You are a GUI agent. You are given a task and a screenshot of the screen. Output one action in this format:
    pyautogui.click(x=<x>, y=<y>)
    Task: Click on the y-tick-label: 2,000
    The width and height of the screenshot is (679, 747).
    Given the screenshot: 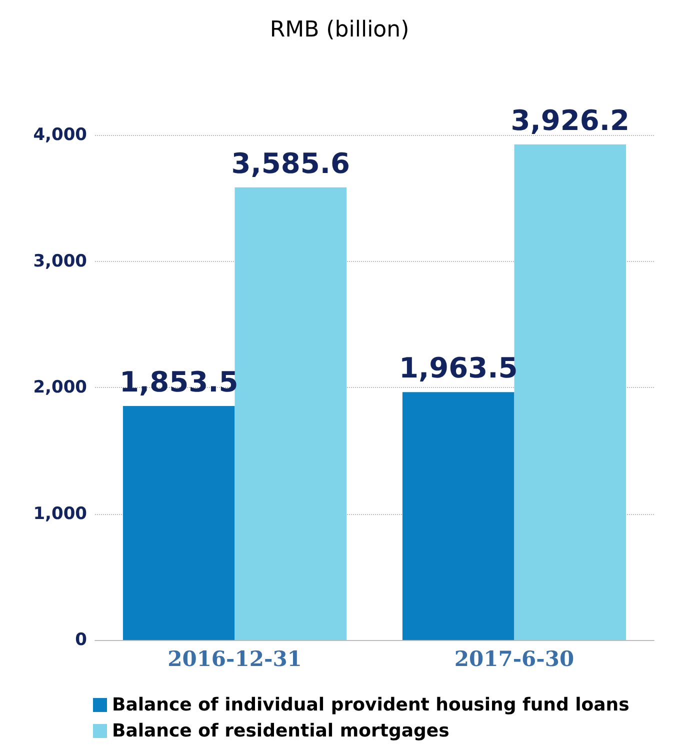 What is the action you would take?
    pyautogui.click(x=60, y=388)
    